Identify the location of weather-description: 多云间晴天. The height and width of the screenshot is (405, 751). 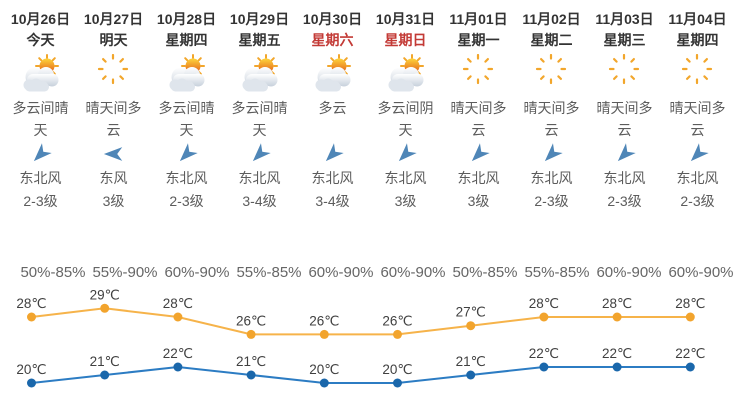
(186, 119).